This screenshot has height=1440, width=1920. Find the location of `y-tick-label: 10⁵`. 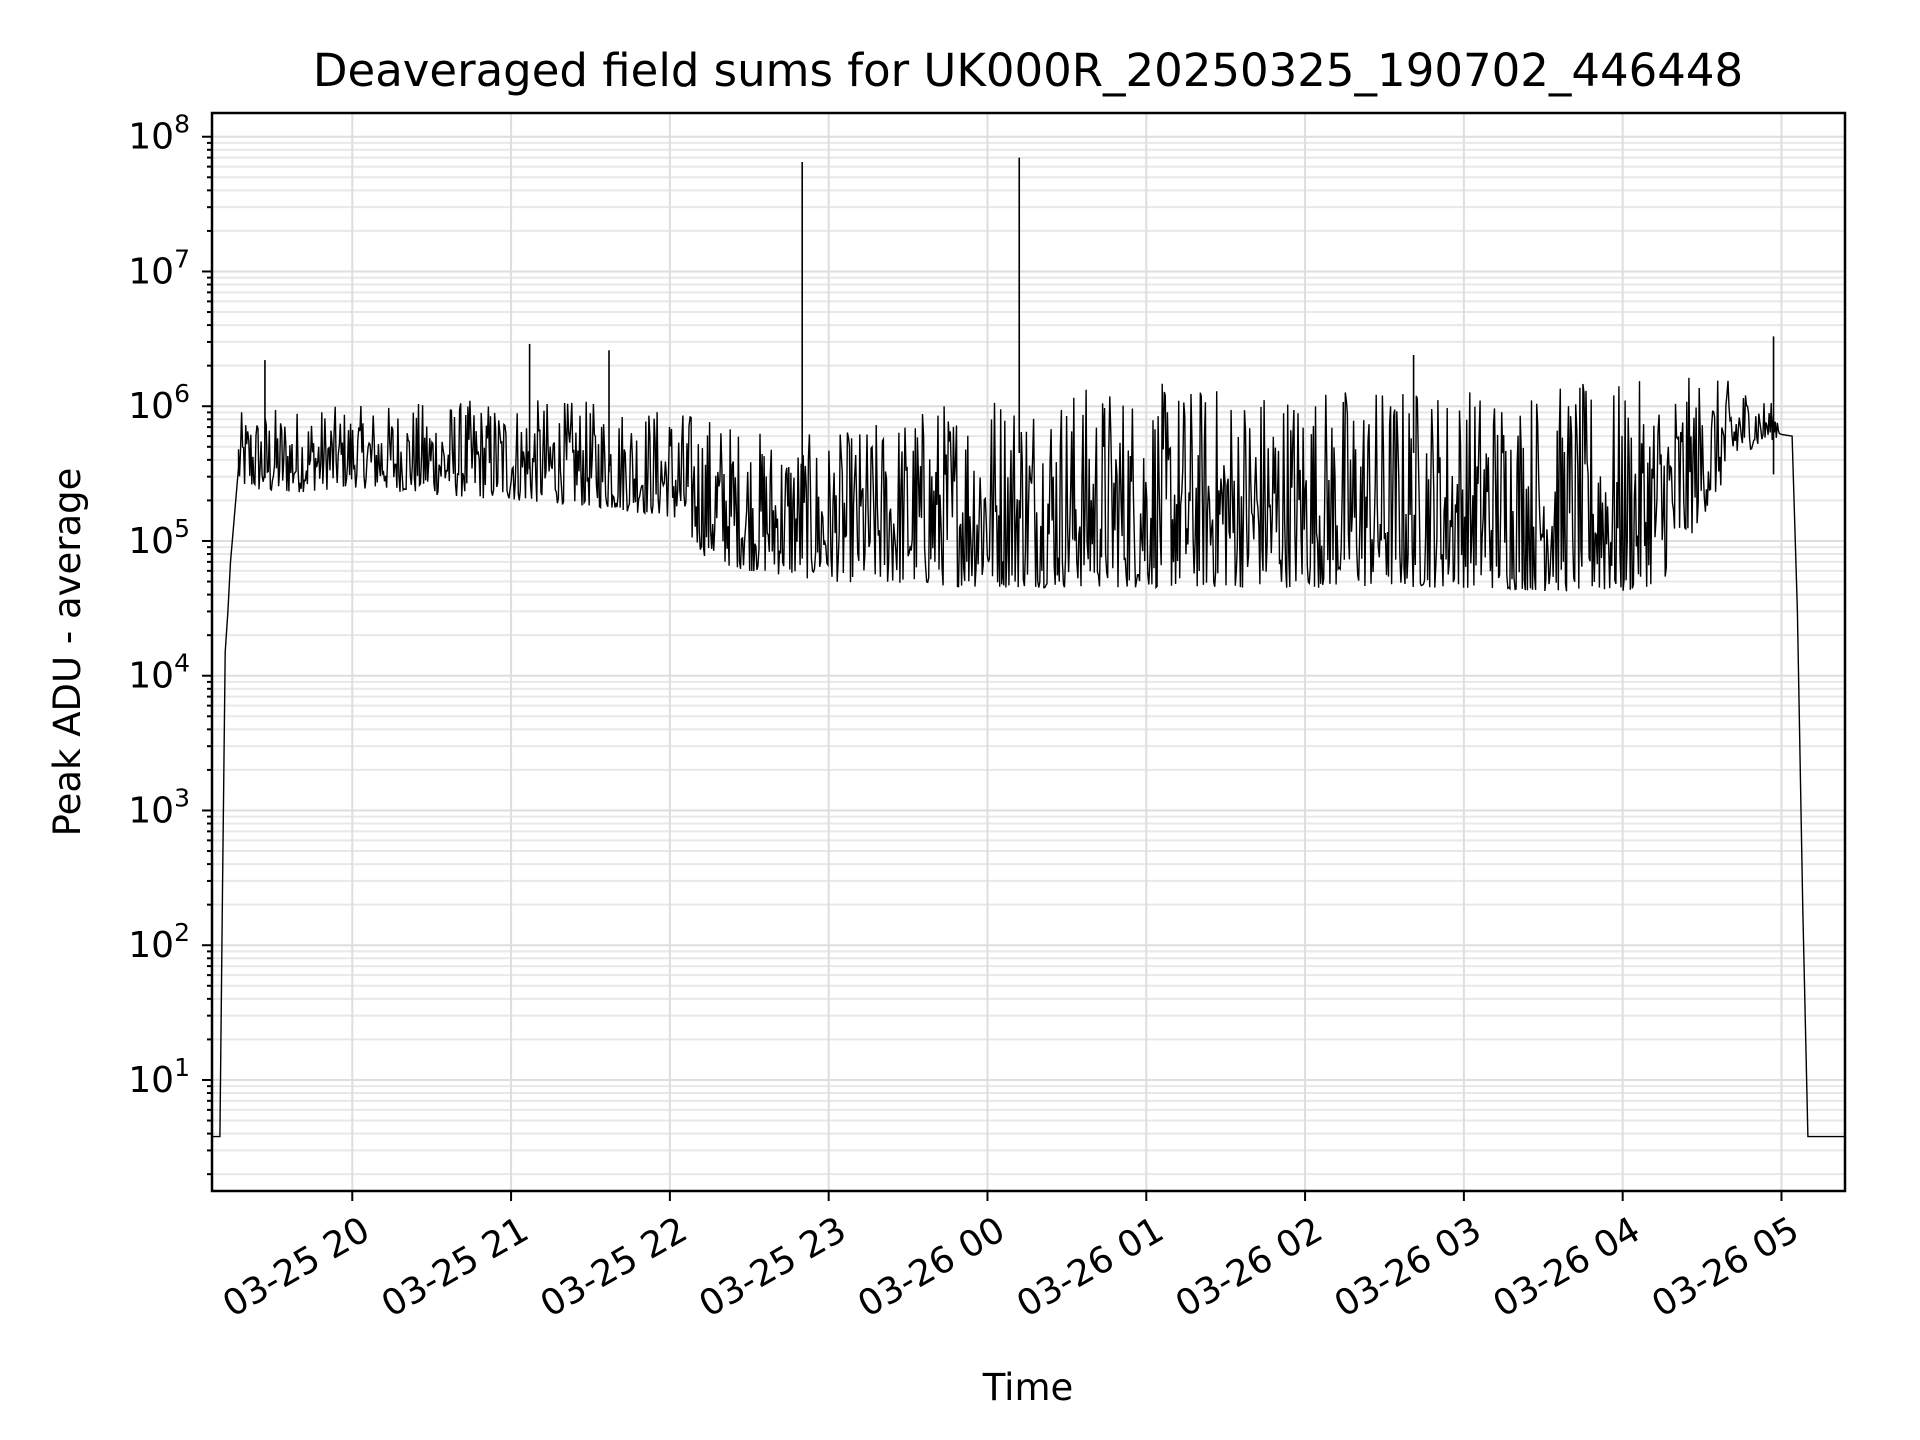

y-tick-label: 10⁵ is located at coordinates (159, 538).